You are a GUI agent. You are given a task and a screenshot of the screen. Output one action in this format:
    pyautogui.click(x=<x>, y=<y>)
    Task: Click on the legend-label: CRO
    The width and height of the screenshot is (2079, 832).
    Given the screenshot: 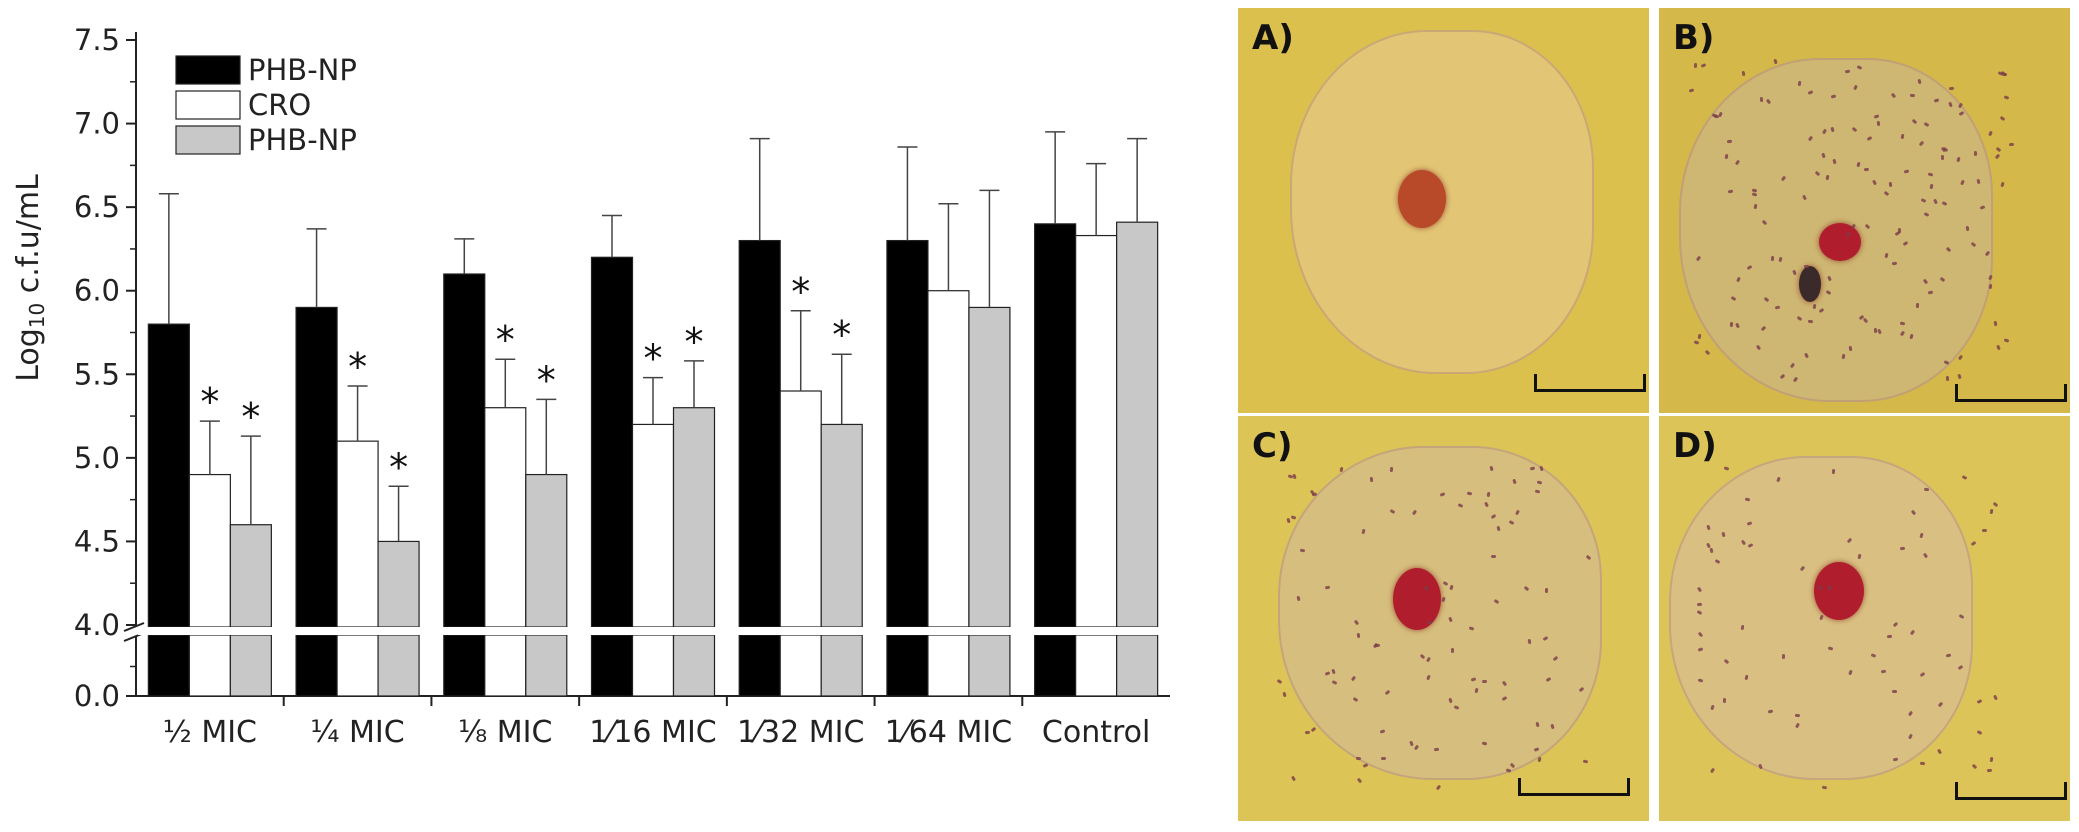 What is the action you would take?
    pyautogui.click(x=279, y=105)
    